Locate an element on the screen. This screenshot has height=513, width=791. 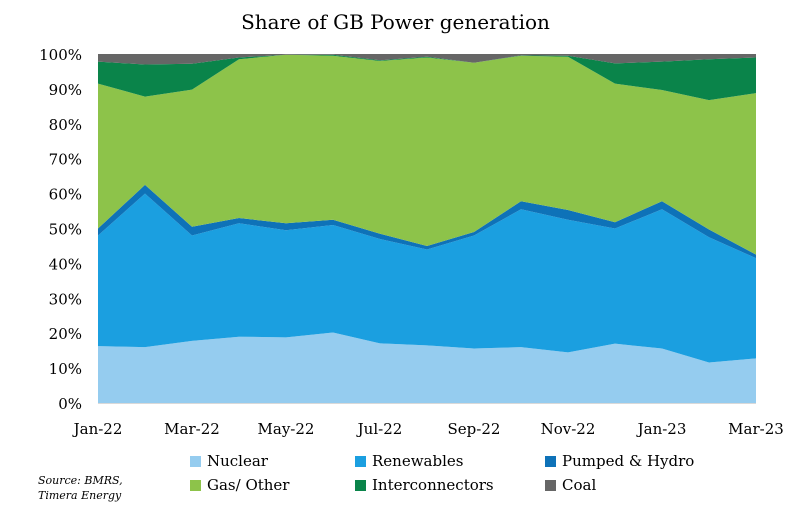
legend-item-interconnectors: Interconnectors is located at coordinates (450, 485).